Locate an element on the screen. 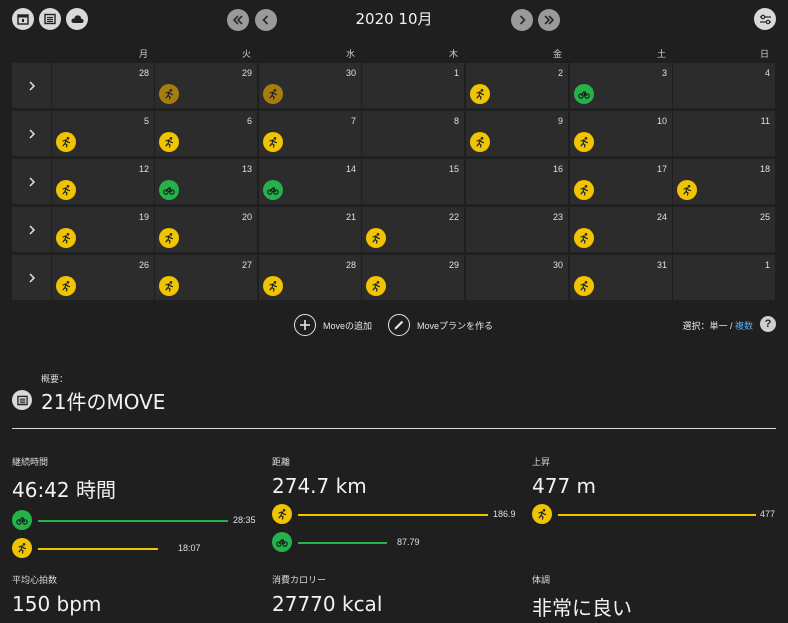  stat-heart-rate-label: 平均心拍数 is located at coordinates (35, 580).